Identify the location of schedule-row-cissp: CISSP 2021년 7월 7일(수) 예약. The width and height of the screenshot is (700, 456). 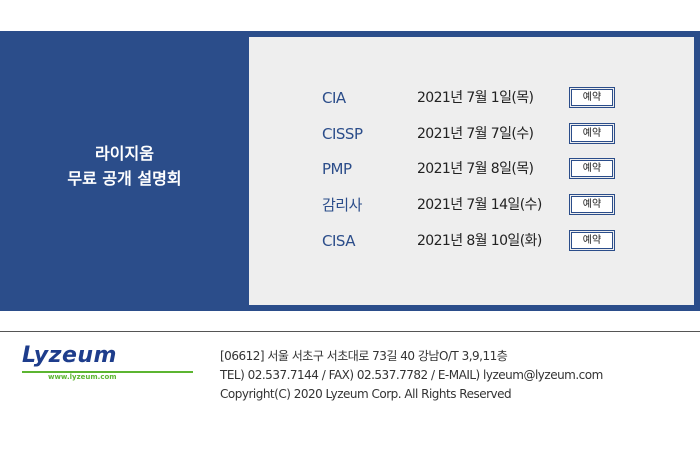
(471, 134).